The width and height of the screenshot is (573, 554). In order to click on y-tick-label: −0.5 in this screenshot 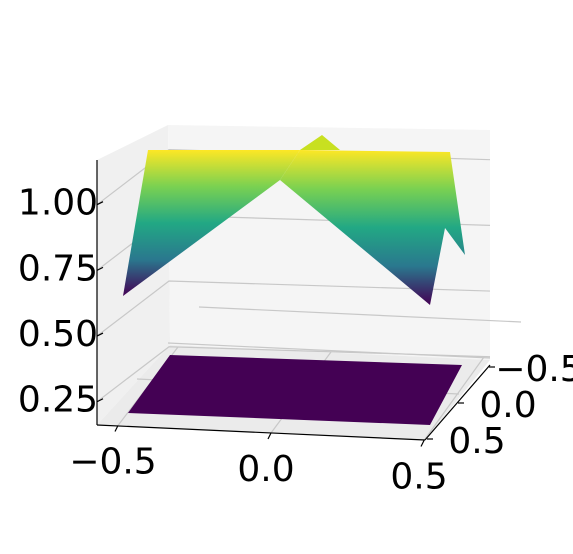, I will do `click(534, 369)`.